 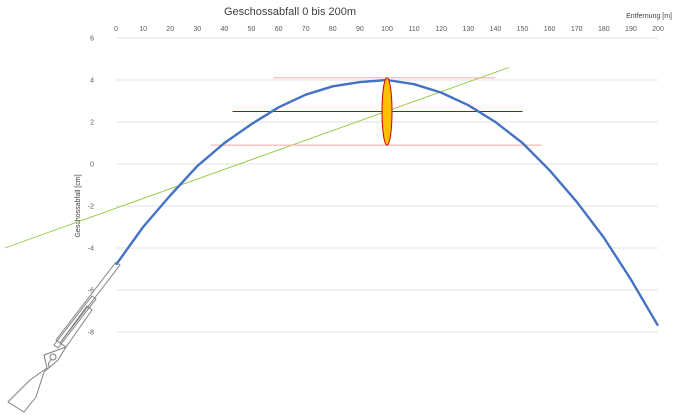 I want to click on x-tick-label: 120, so click(x=441, y=29).